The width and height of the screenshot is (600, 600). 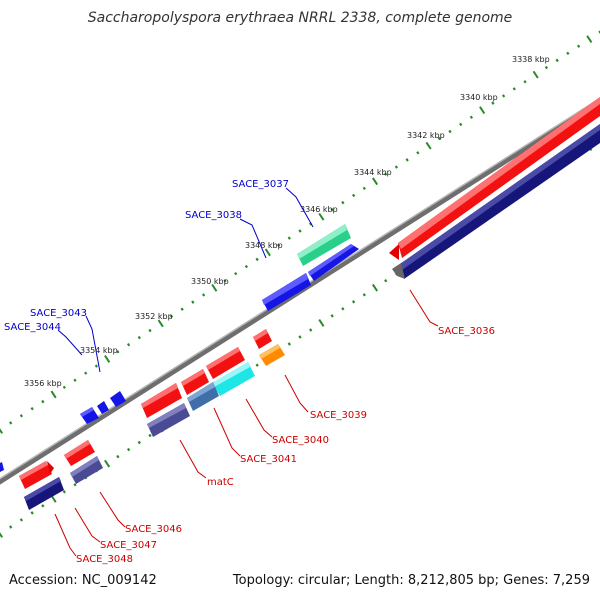 I want to click on forward-leaders, so click(x=185, y=280).